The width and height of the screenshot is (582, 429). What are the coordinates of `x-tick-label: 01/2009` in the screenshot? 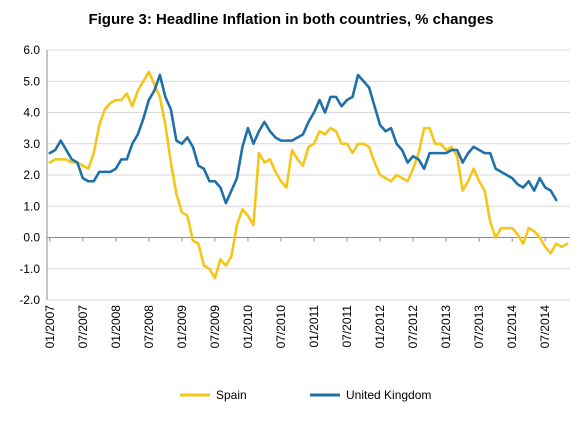 It's located at (182, 327).